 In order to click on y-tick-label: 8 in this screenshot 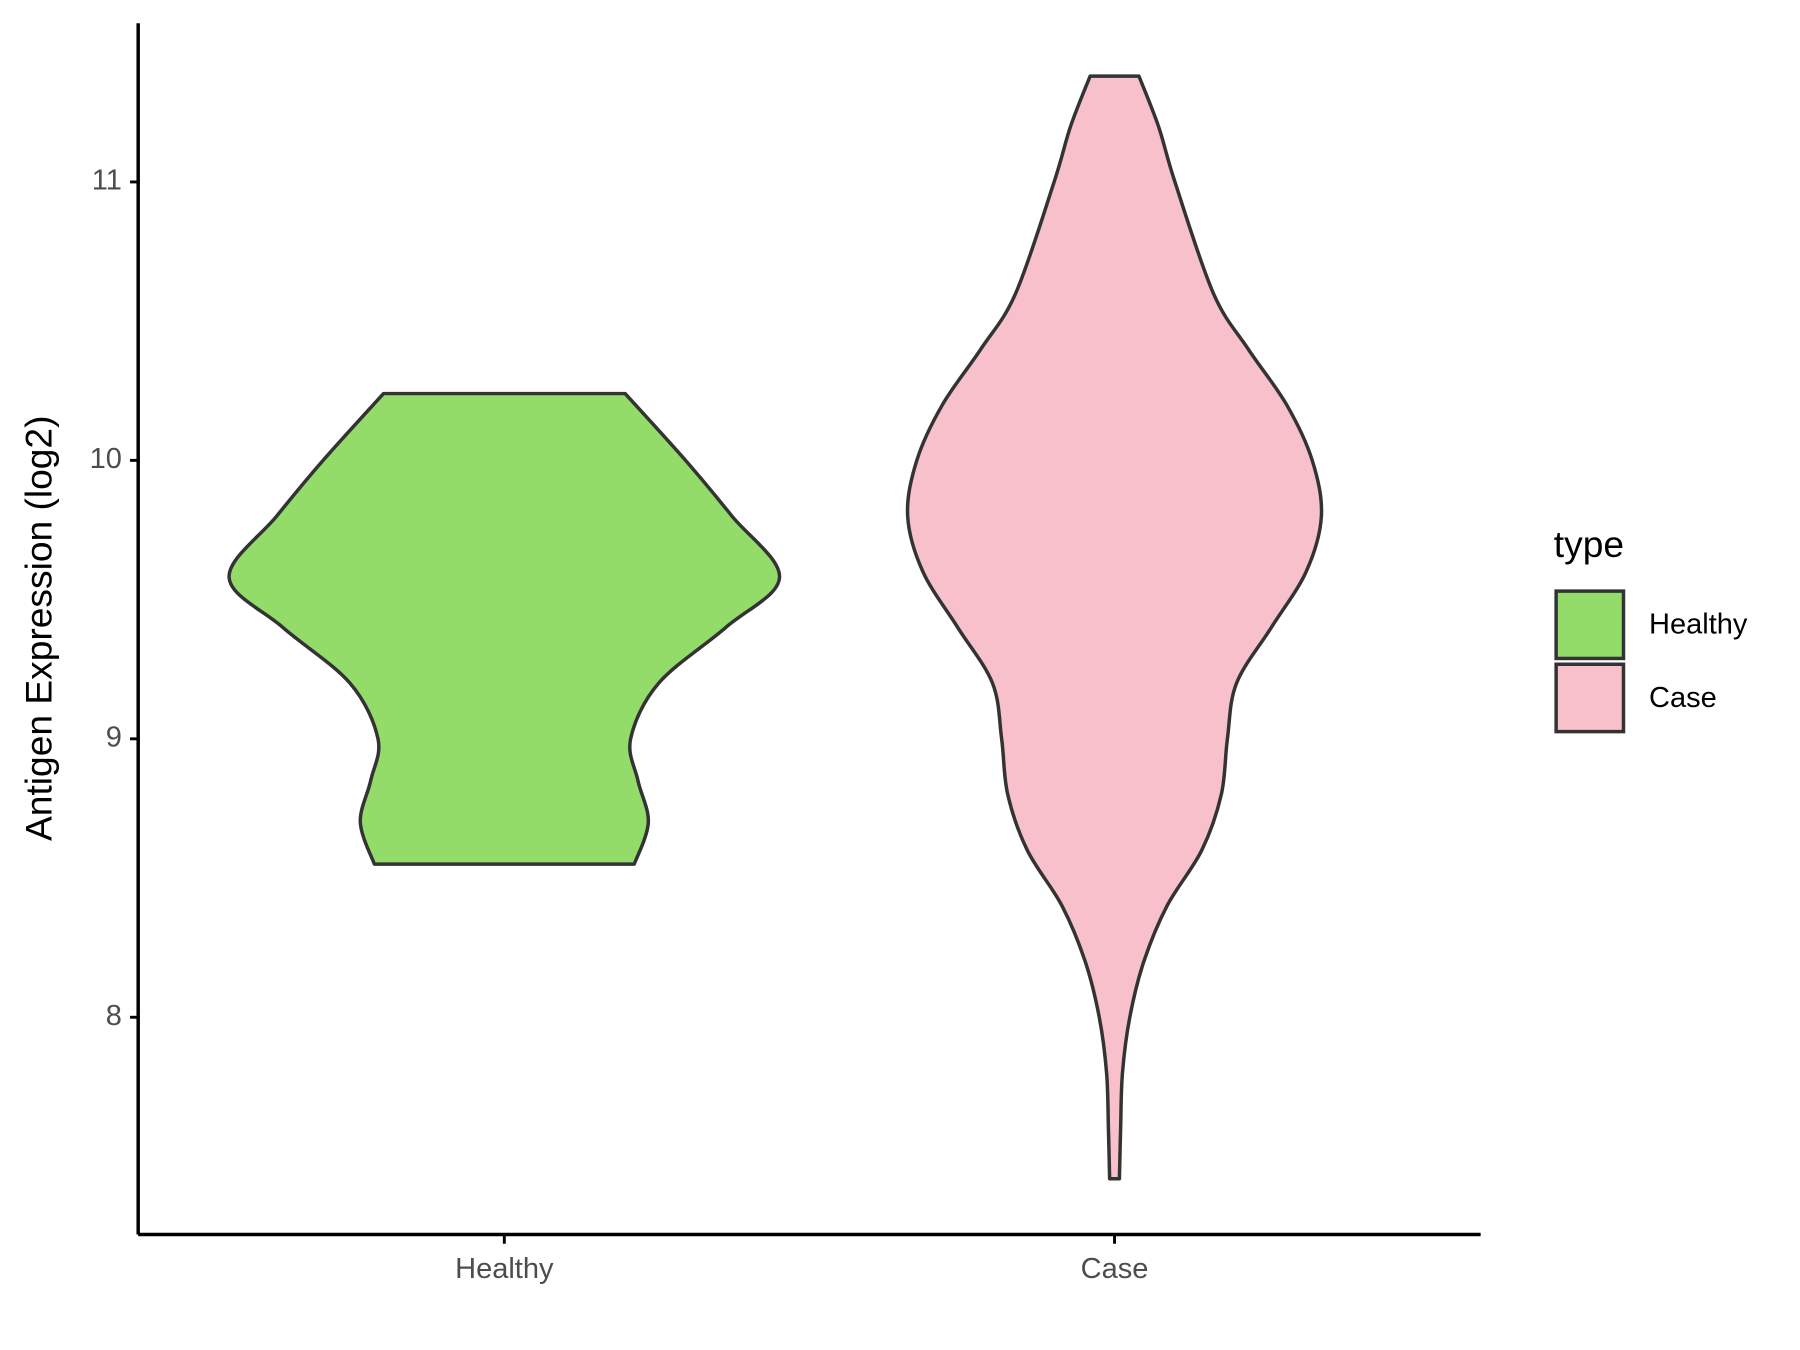, I will do `click(114, 1016)`.